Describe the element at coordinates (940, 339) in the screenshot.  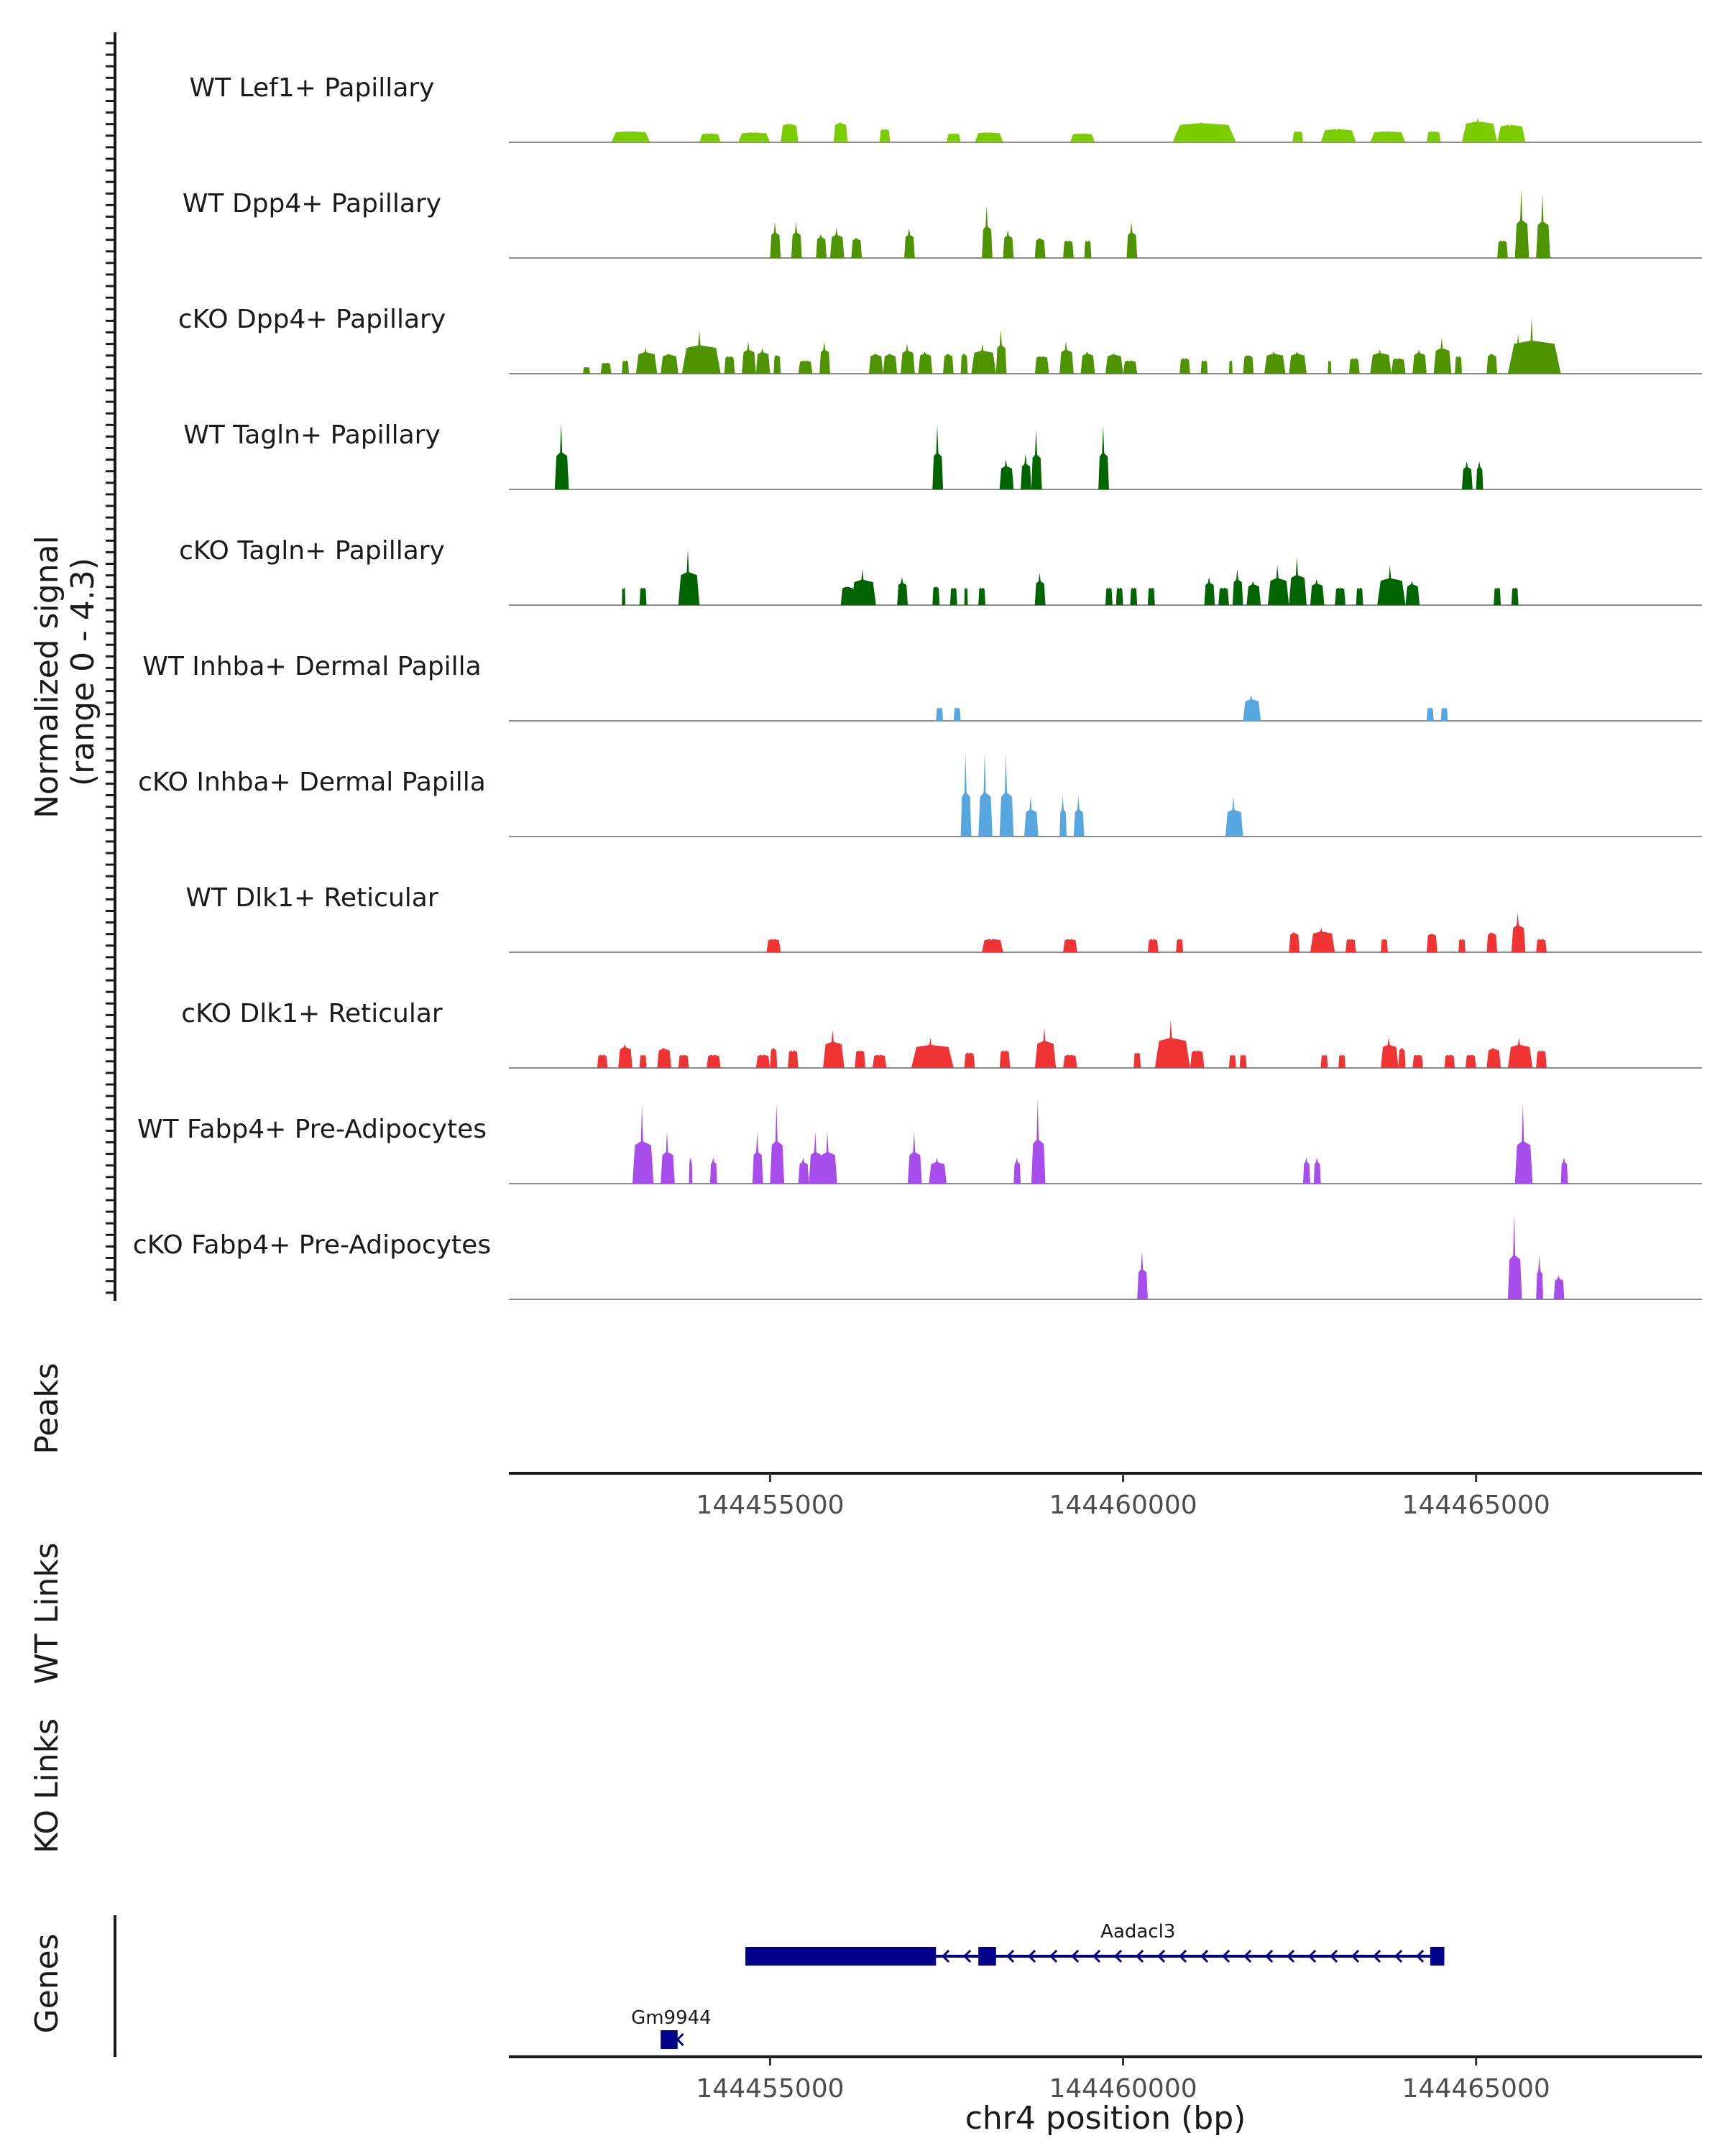
I see `track-2: cKO Dpp4+ Papillary` at that location.